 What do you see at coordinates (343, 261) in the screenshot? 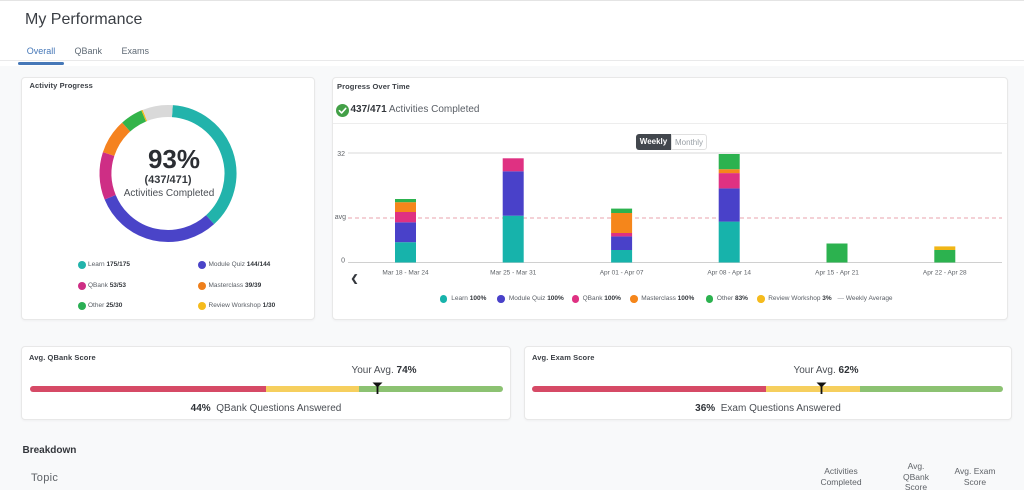
I see `svg-text: 0` at bounding box center [343, 261].